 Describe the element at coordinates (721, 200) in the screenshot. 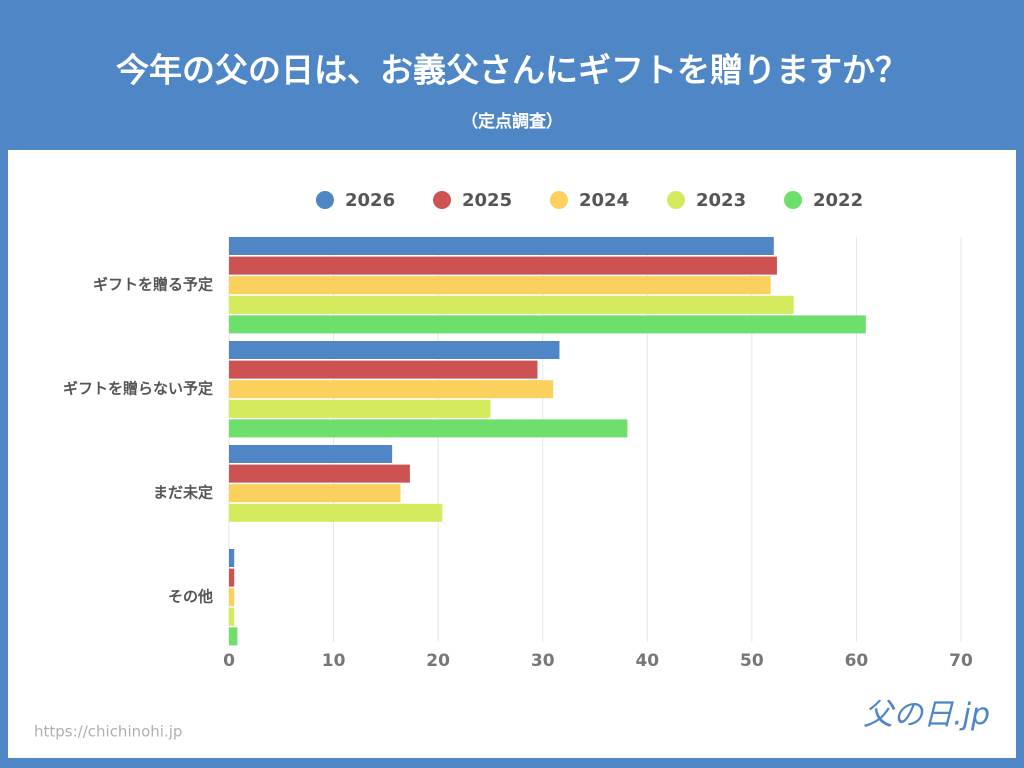

I see `legend-label: 2023` at that location.